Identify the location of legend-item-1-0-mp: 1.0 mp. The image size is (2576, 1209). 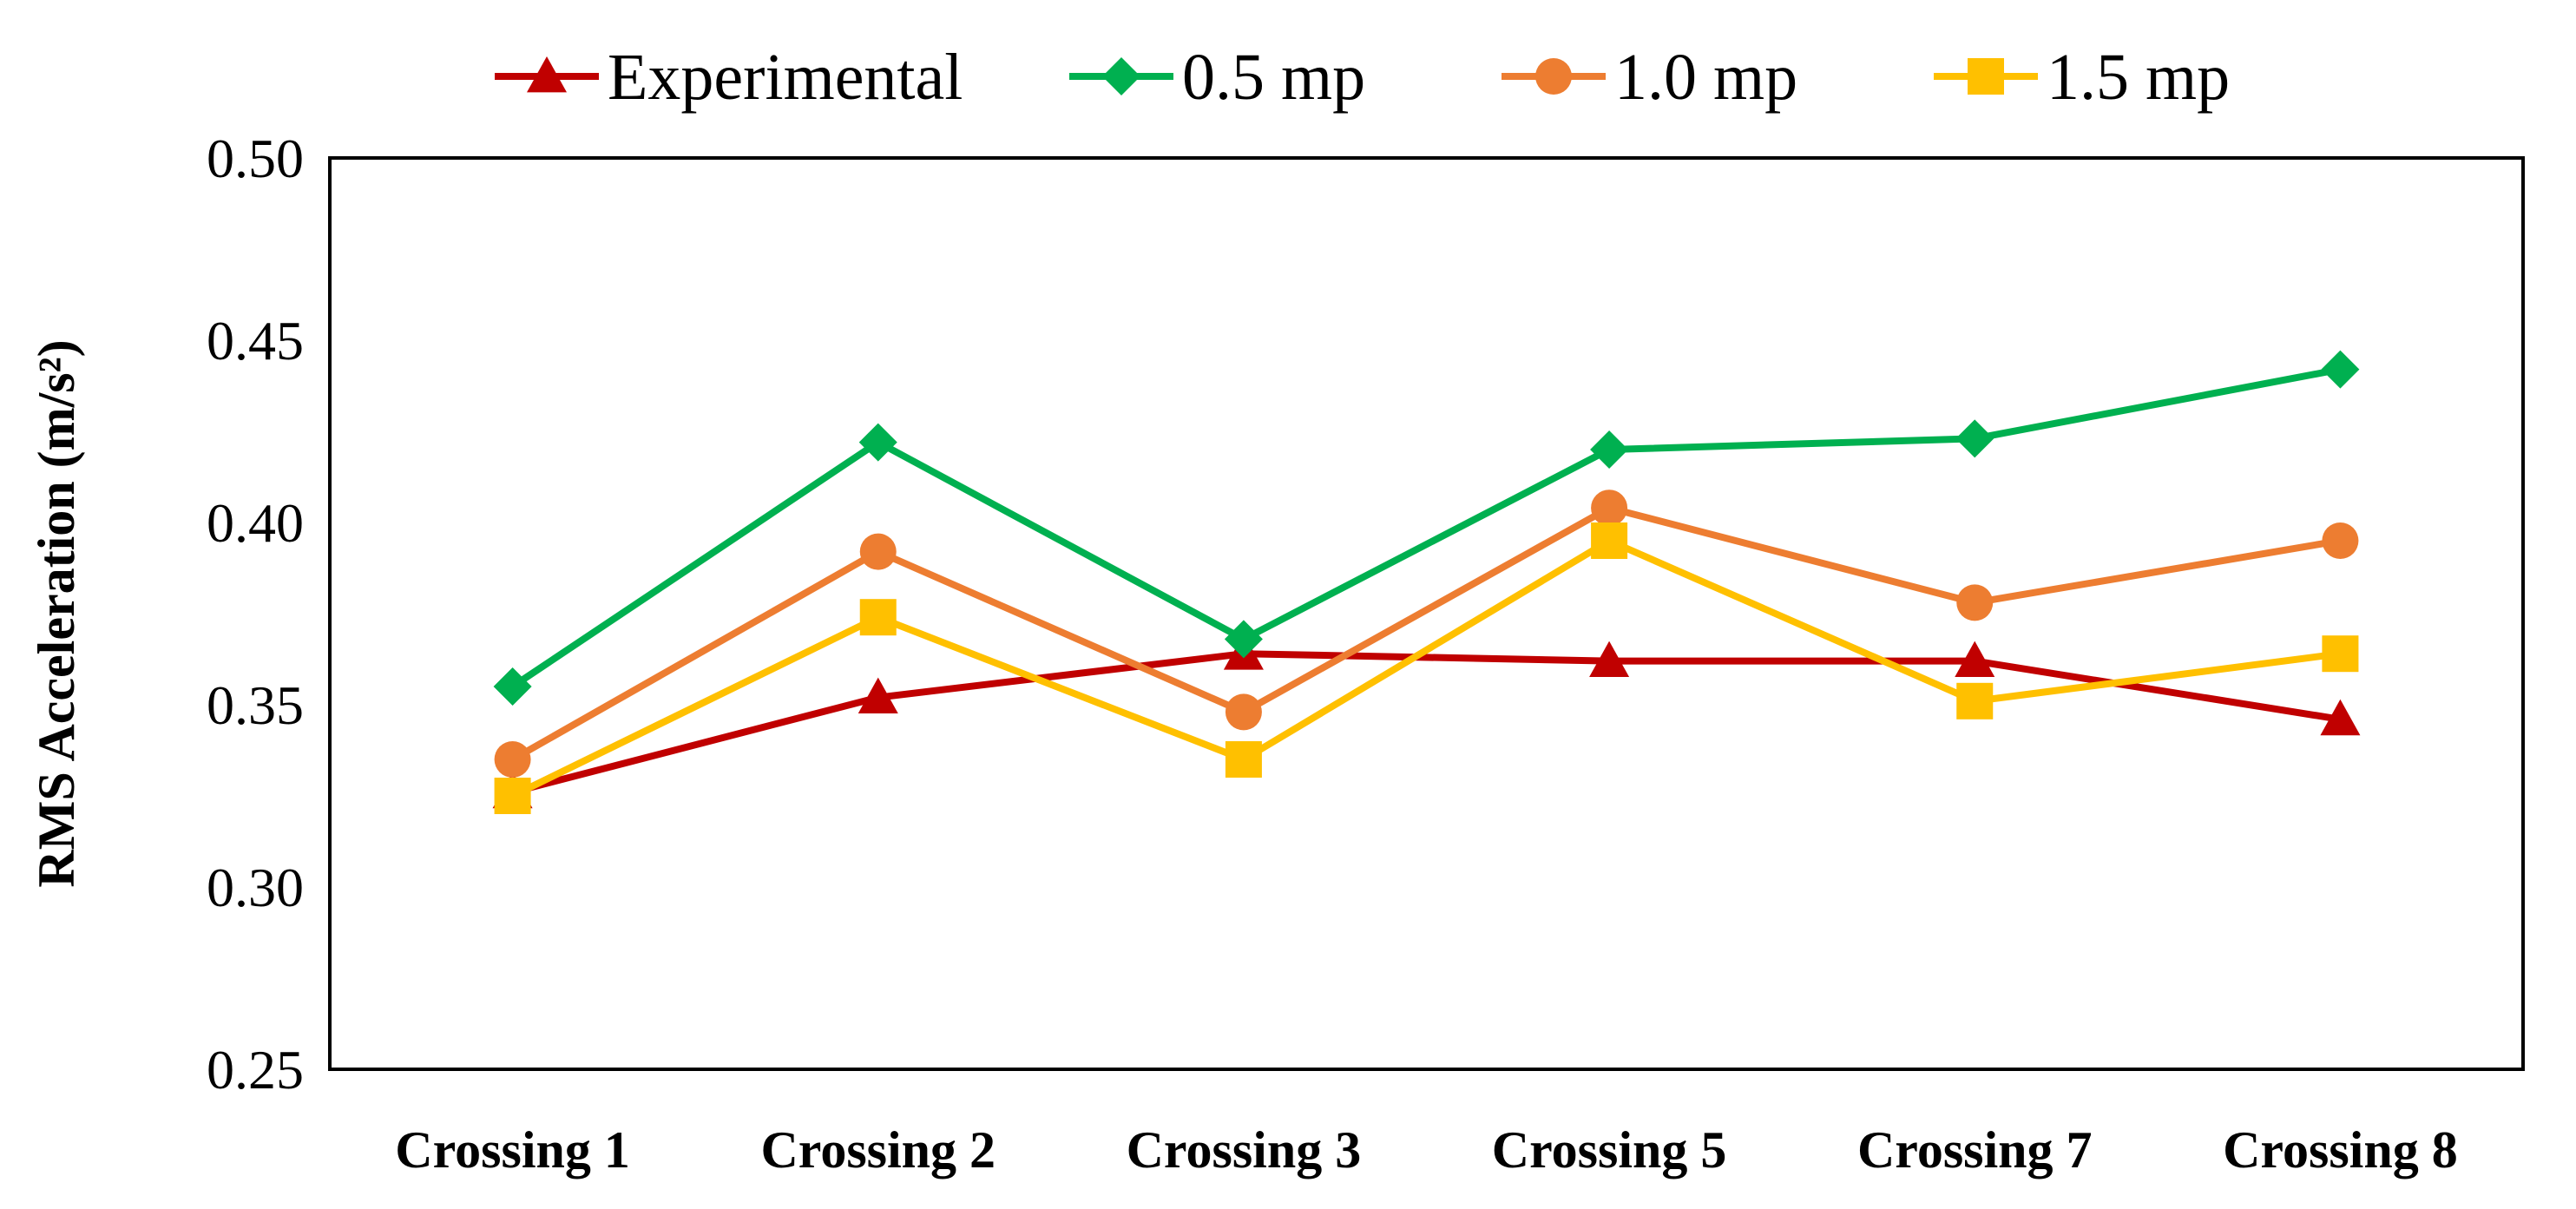
(1650, 78).